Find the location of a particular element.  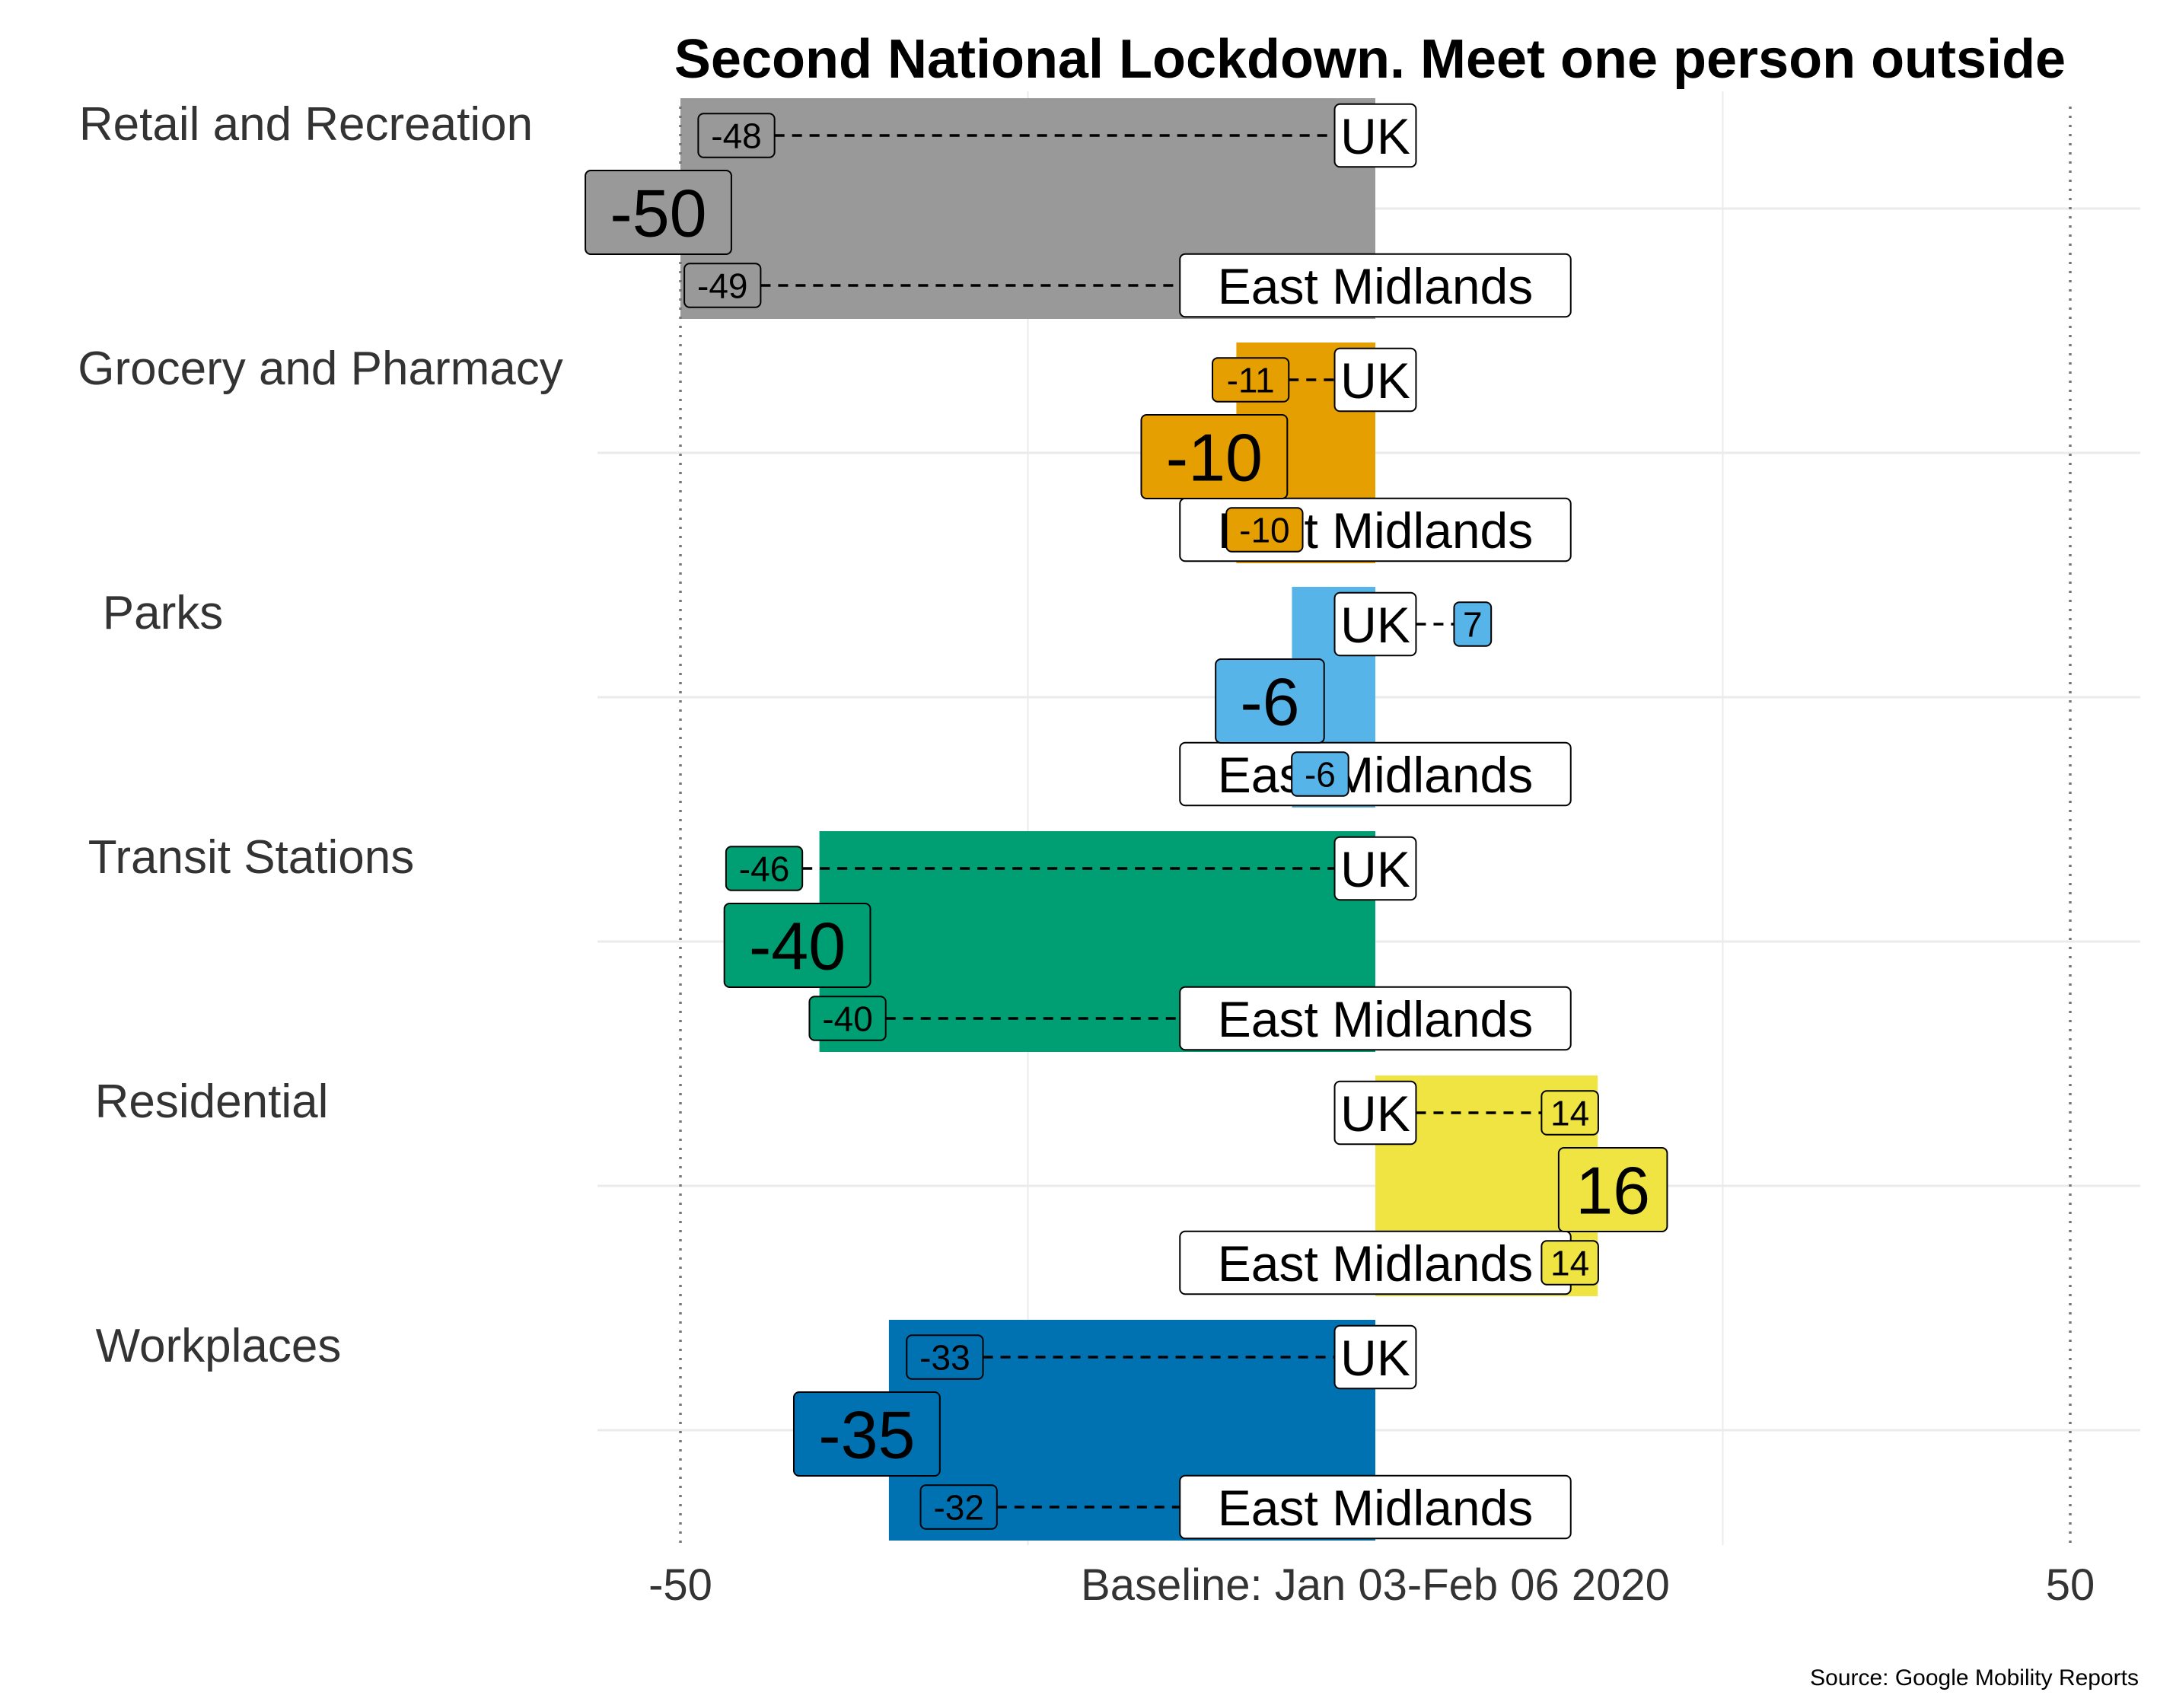

x-axis-title: Baseline: Jan 03-Feb 06 2020 is located at coordinates (1376, 1585).